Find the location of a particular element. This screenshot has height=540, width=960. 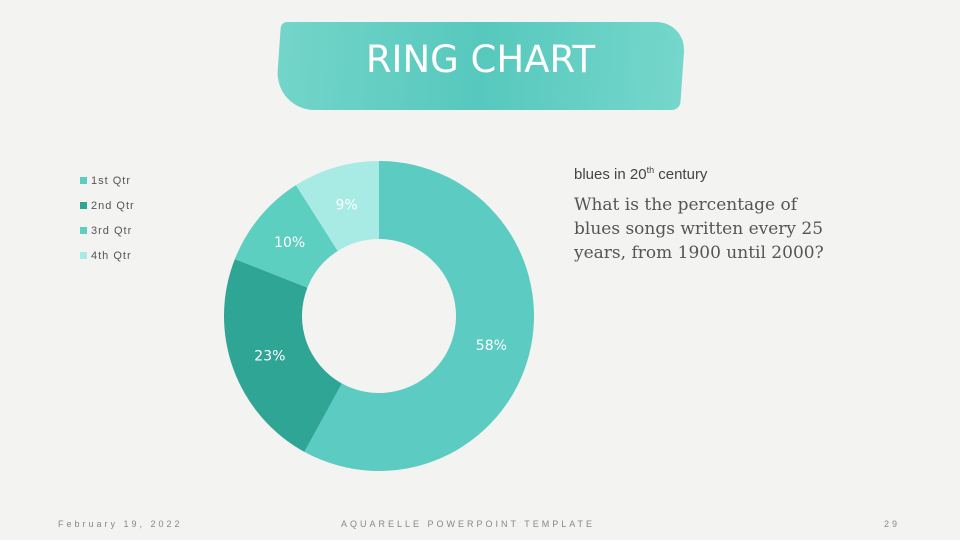

legend-item: 1st Qtr is located at coordinates (107, 180).